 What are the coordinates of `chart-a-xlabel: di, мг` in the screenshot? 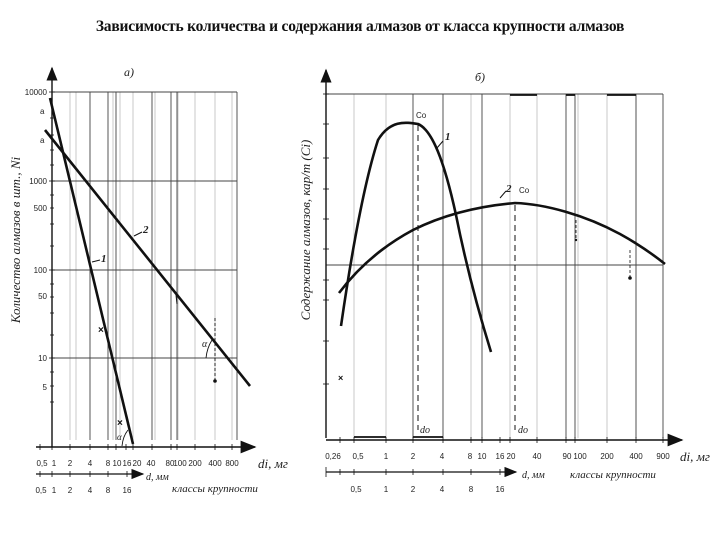 It's located at (273, 463).